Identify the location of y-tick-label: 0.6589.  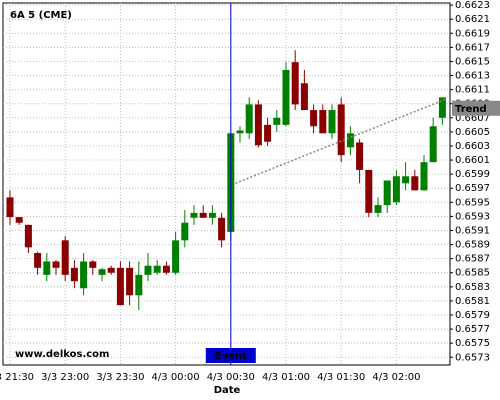
(472, 245).